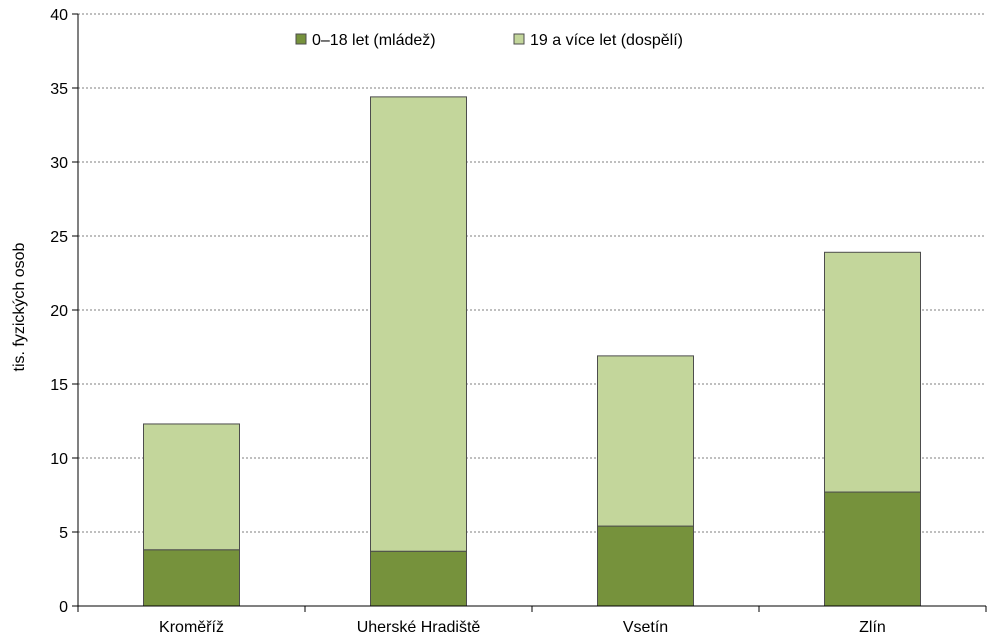 This screenshot has height=643, width=998. I want to click on y-tick-label: 20, so click(59, 311).